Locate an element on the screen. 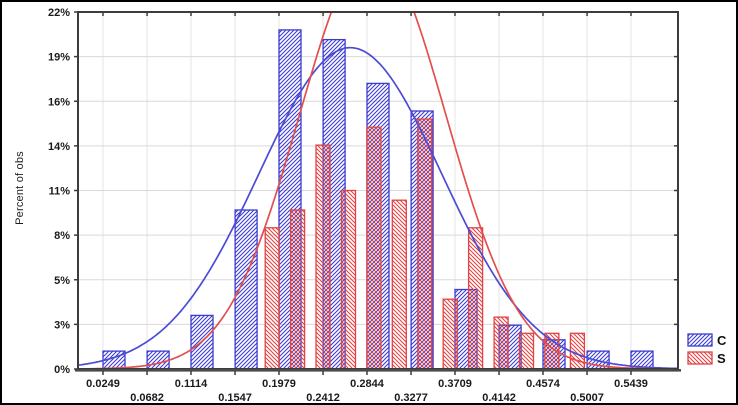  legend-label-C: C is located at coordinates (722, 340).